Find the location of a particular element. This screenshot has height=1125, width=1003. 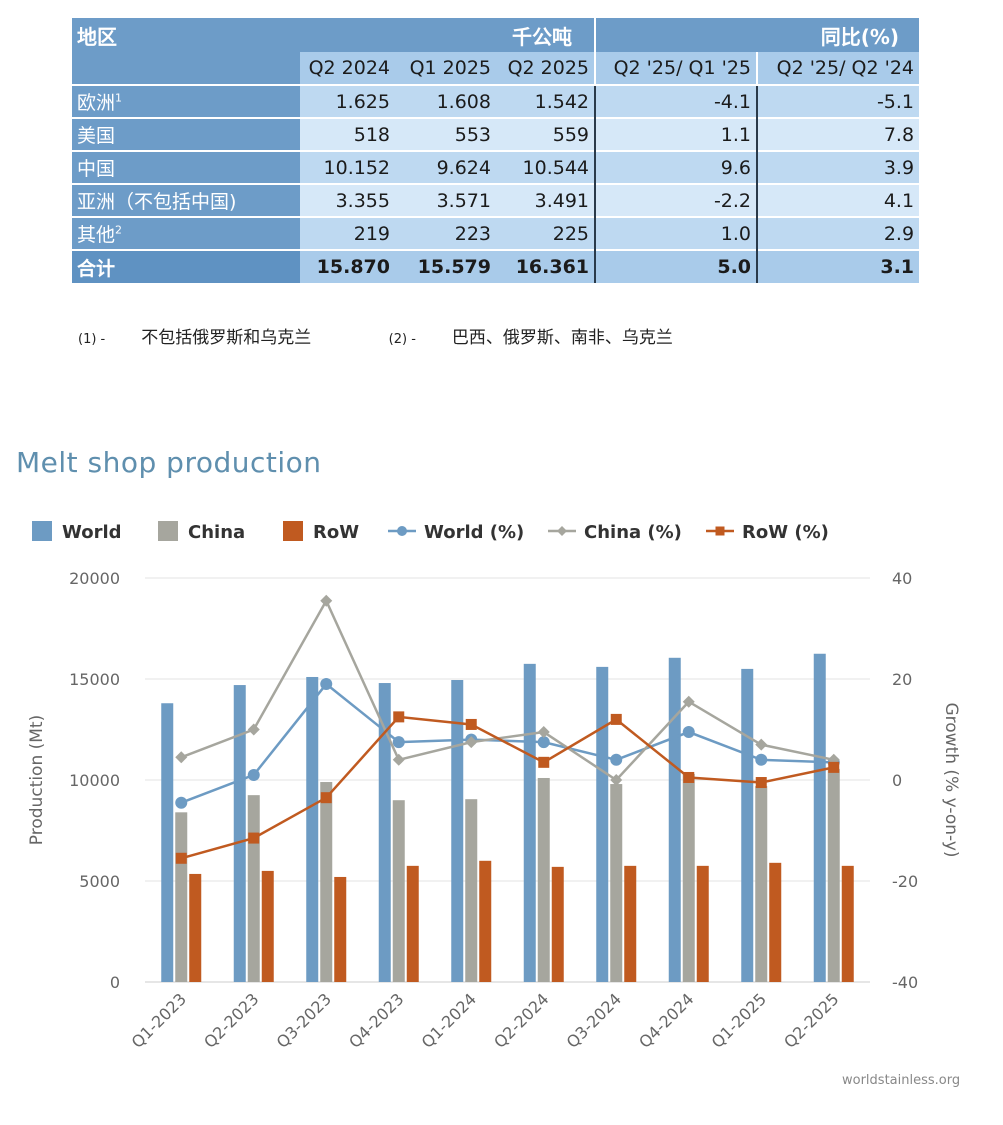

y-tick-label: 0 is located at coordinates (115, 982).